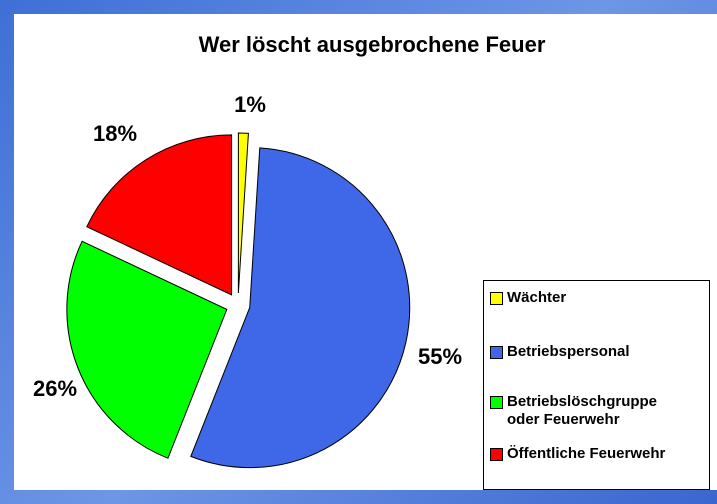 The height and width of the screenshot is (504, 717). Describe the element at coordinates (537, 297) in the screenshot. I see `legend-label: Wächter` at that location.